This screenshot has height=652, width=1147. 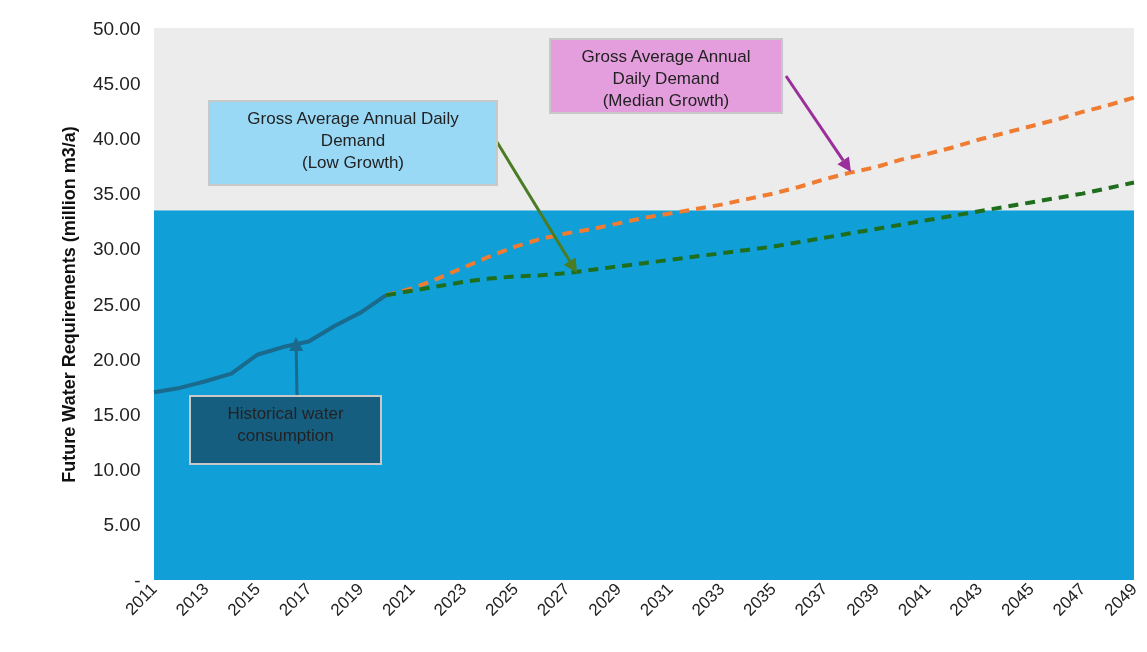 What do you see at coordinates (666, 79) in the screenshot?
I see `annotation: Gross Average Annual Daily Demand (Median Growth)` at bounding box center [666, 79].